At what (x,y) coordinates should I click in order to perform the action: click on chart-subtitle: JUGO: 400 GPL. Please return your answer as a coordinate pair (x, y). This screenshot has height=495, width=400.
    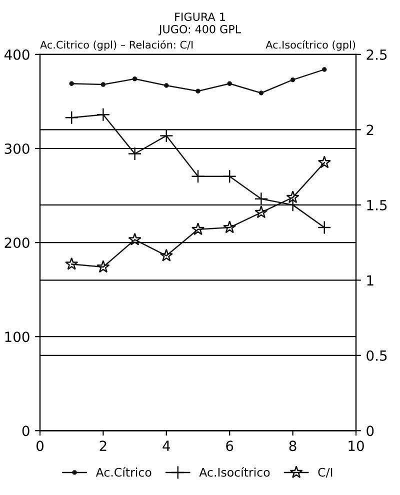
    Looking at the image, I should click on (199, 30).